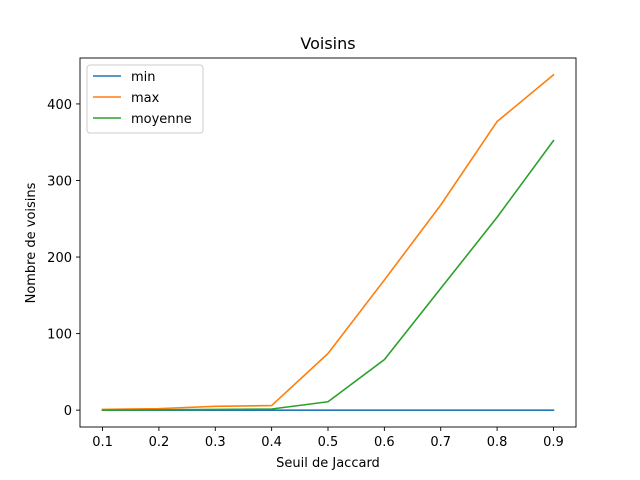 The height and width of the screenshot is (480, 640). Describe the element at coordinates (31, 242) in the screenshot. I see `y-axis-title: Nombre de voisins` at that location.